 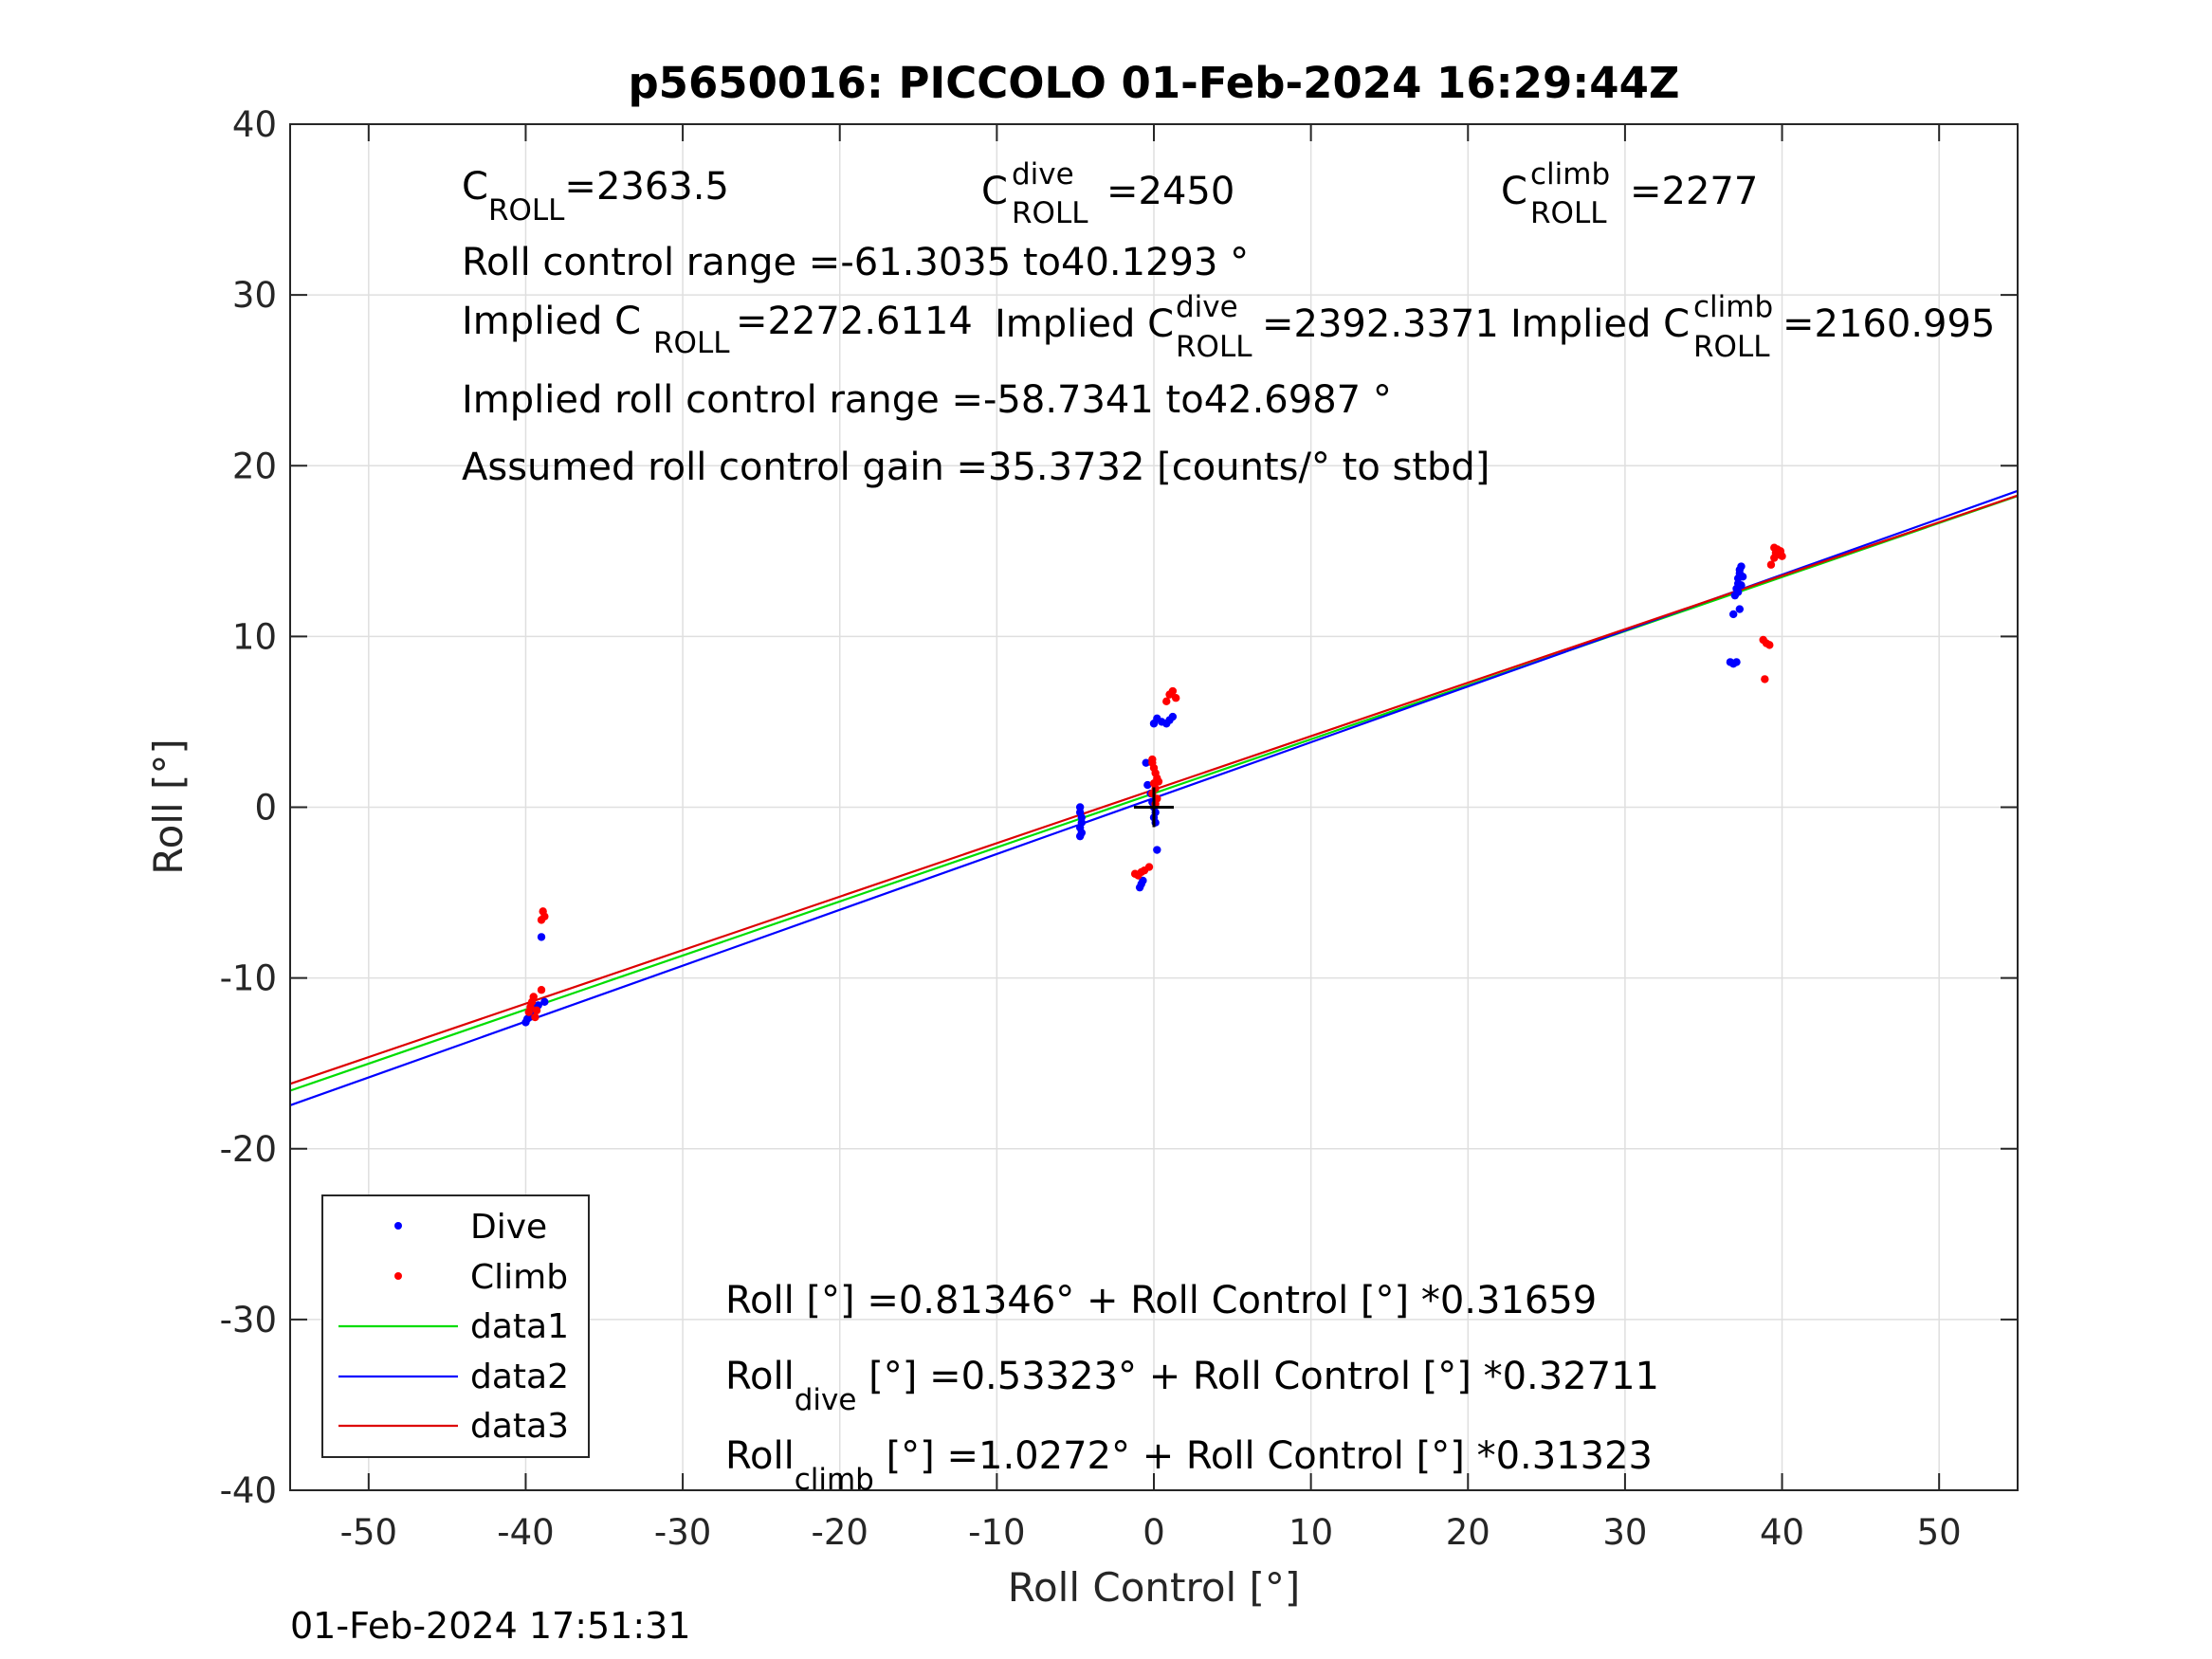 What do you see at coordinates (248, 1490) in the screenshot?
I see `y-tick-label: -40` at bounding box center [248, 1490].